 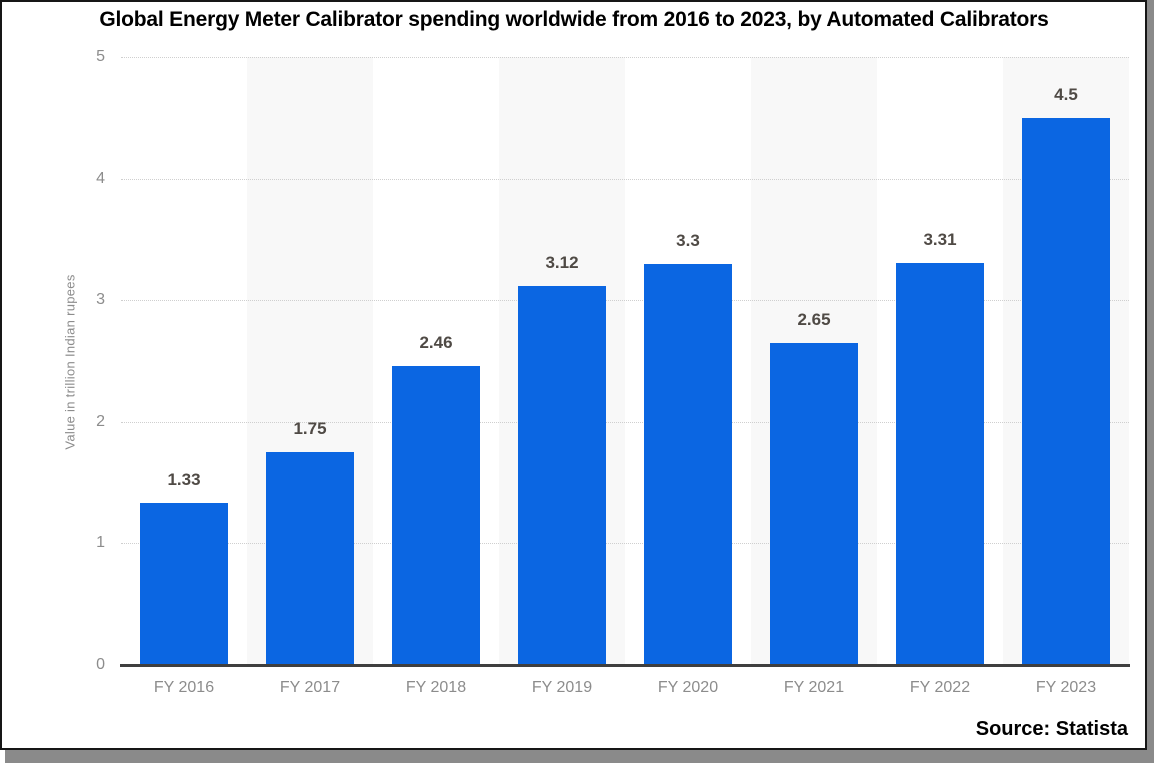 I want to click on y-tick-label: 0, so click(x=100, y=664).